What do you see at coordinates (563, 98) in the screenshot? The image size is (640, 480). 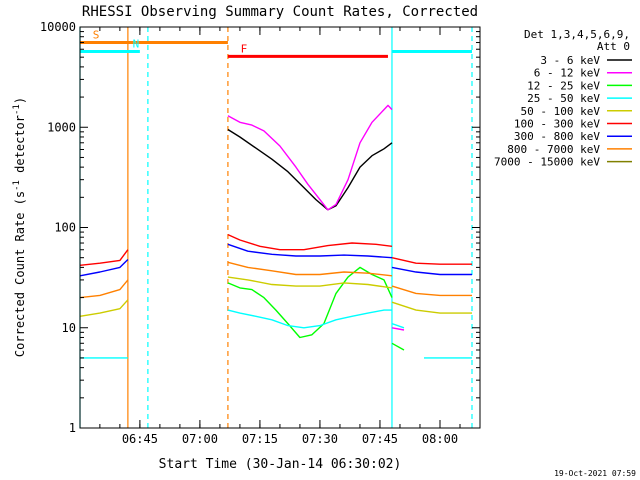 I see `legend-label-3: 25 - 50 keV` at bounding box center [563, 98].